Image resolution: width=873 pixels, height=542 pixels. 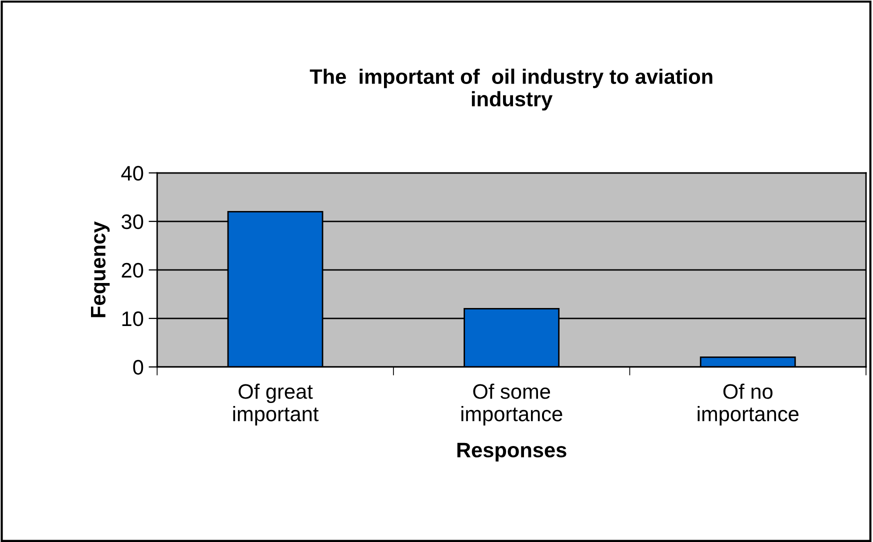 I want to click on x-tick-label: Of great important, so click(x=276, y=405).